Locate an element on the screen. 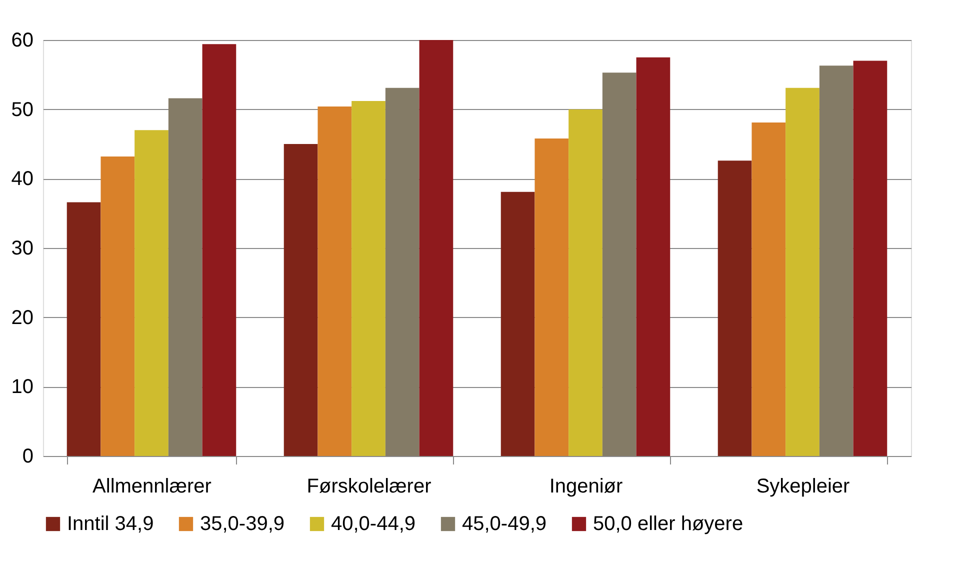 Image resolution: width=956 pixels, height=578 pixels. y-tick-label: 40 is located at coordinates (22, 179).